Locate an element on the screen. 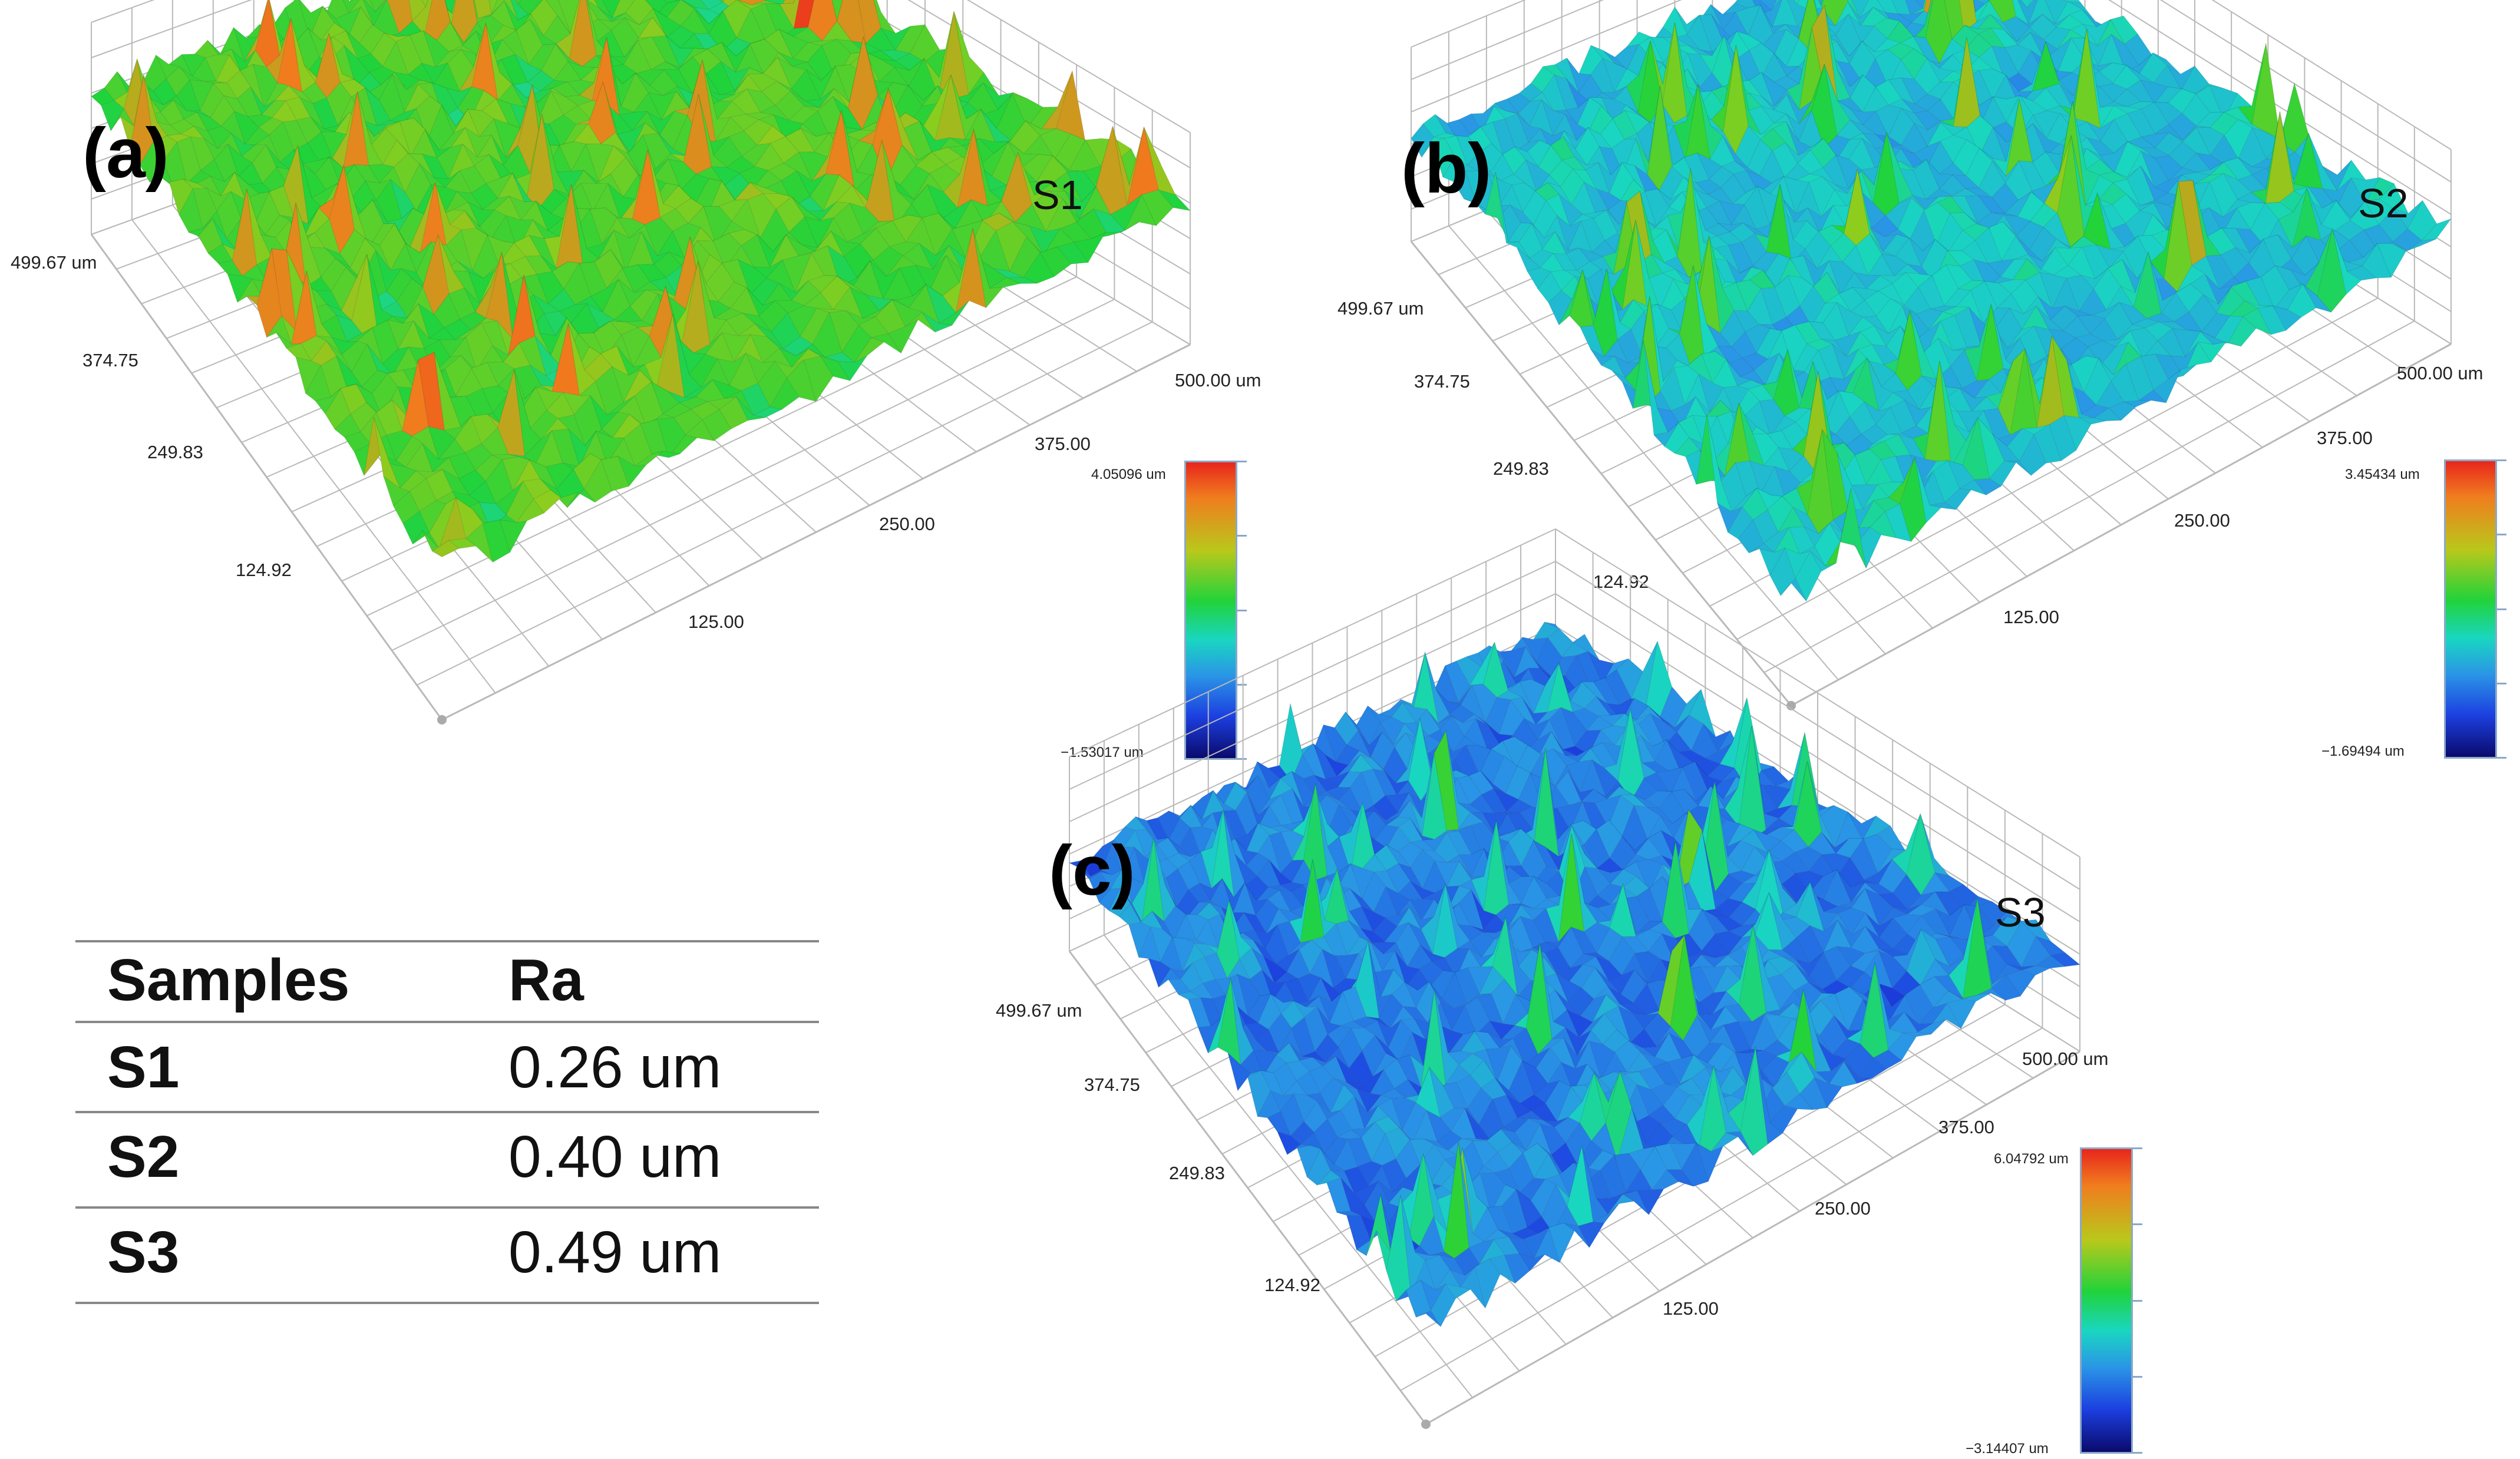 Image resolution: width=2520 pixels, height=1459 pixels. table-row-1-sample: S1 is located at coordinates (143, 1067).